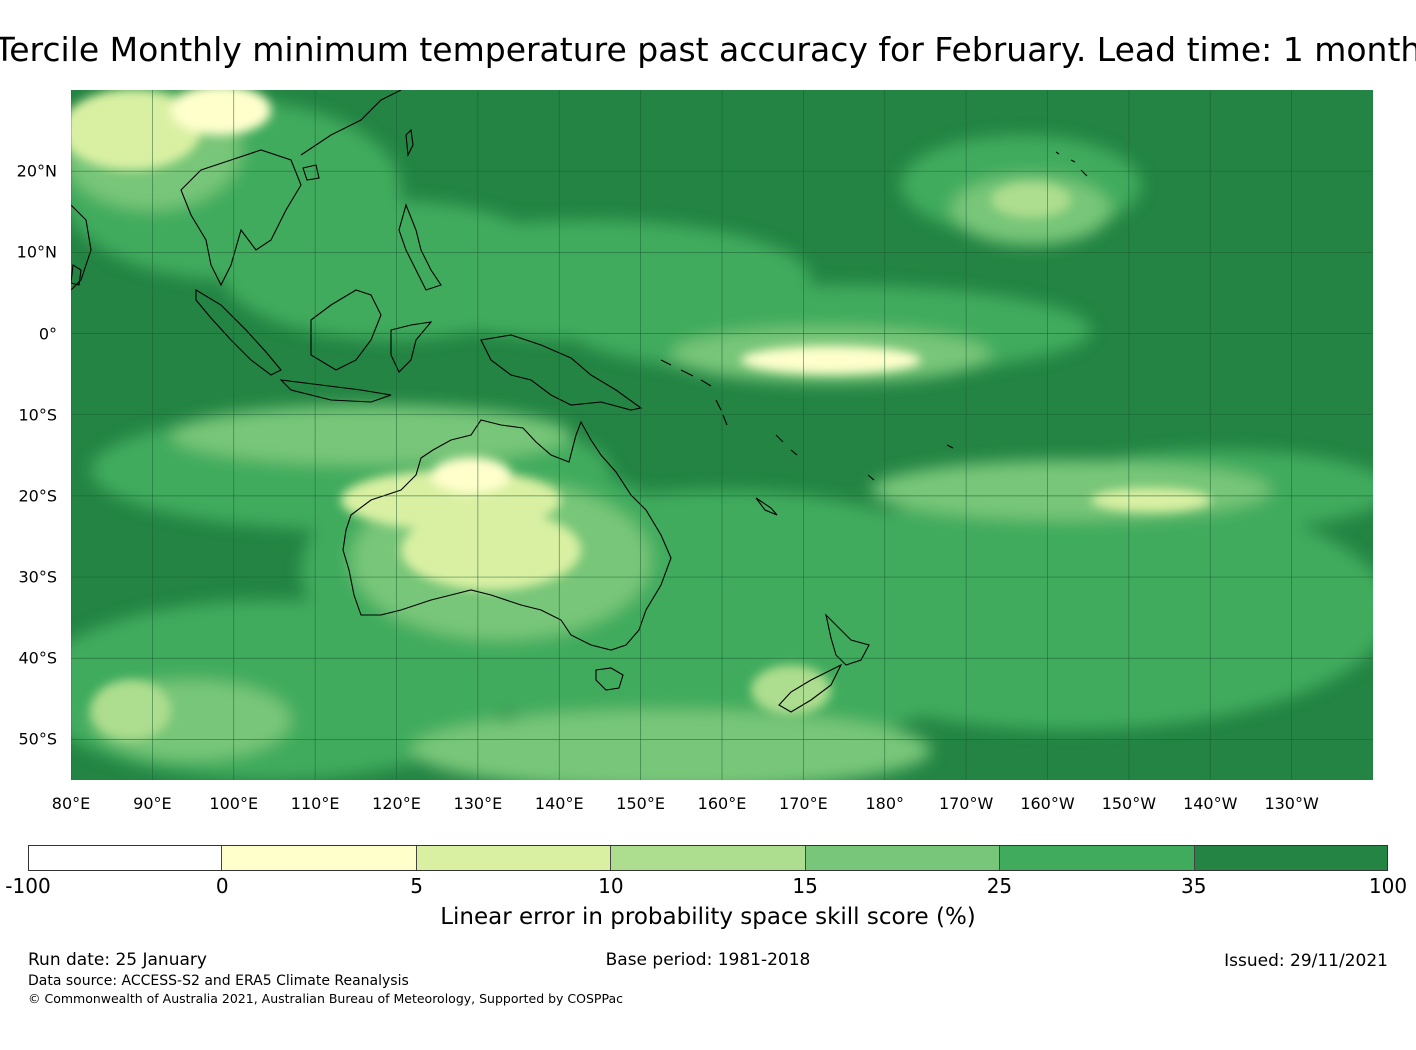 The image size is (1416, 1050). Describe the element at coordinates (507, 535) in the screenshot. I see `australia-coast` at that location.